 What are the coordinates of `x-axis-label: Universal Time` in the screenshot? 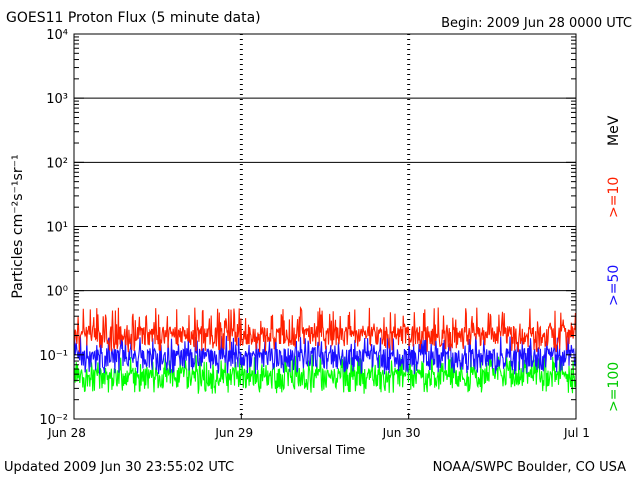 It's located at (321, 450).